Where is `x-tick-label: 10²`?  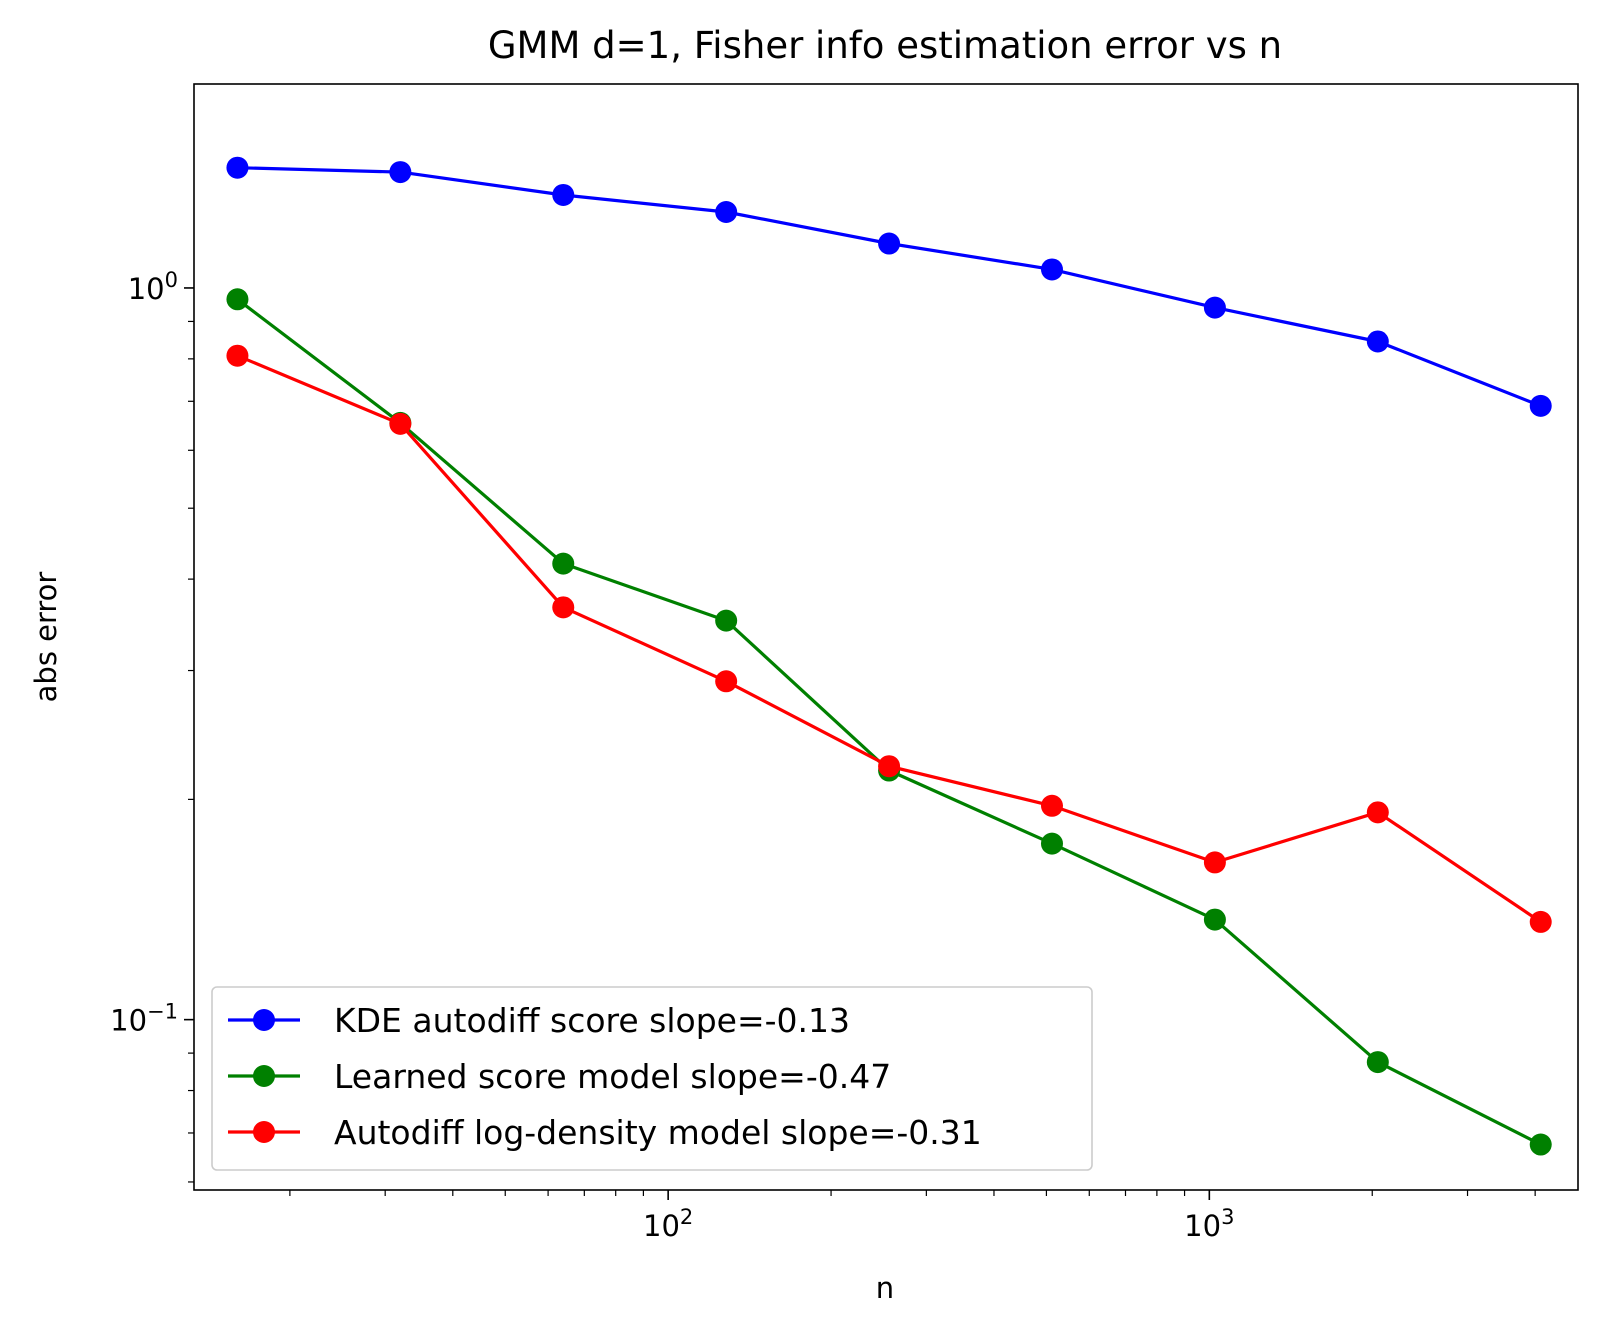
x-tick-label: 10² is located at coordinates (668, 1224).